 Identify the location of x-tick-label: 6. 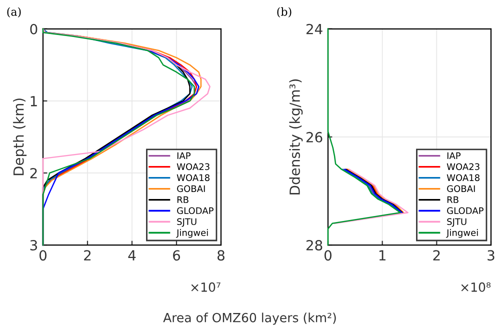
(176, 255).